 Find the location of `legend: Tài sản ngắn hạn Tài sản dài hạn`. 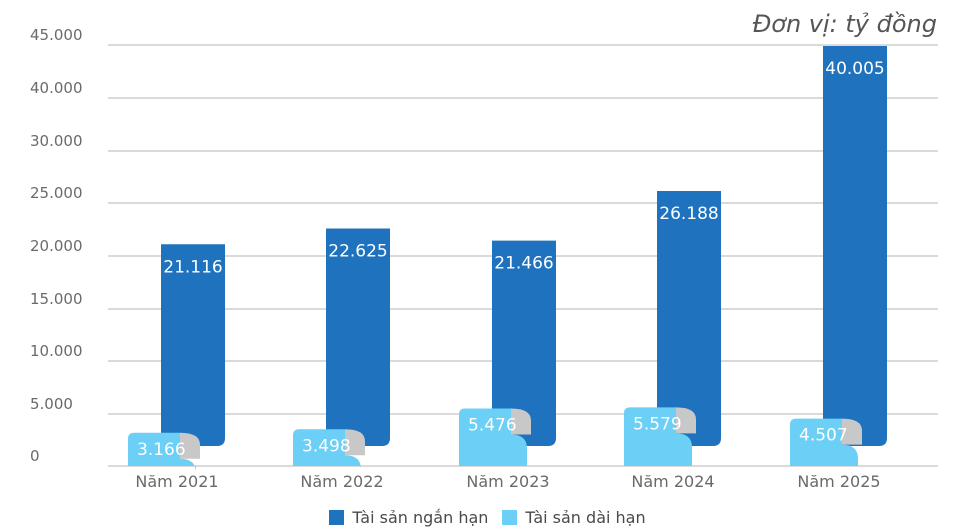

legend: Tài sản ngắn hạn Tài sản dài hạn is located at coordinates (487, 517).